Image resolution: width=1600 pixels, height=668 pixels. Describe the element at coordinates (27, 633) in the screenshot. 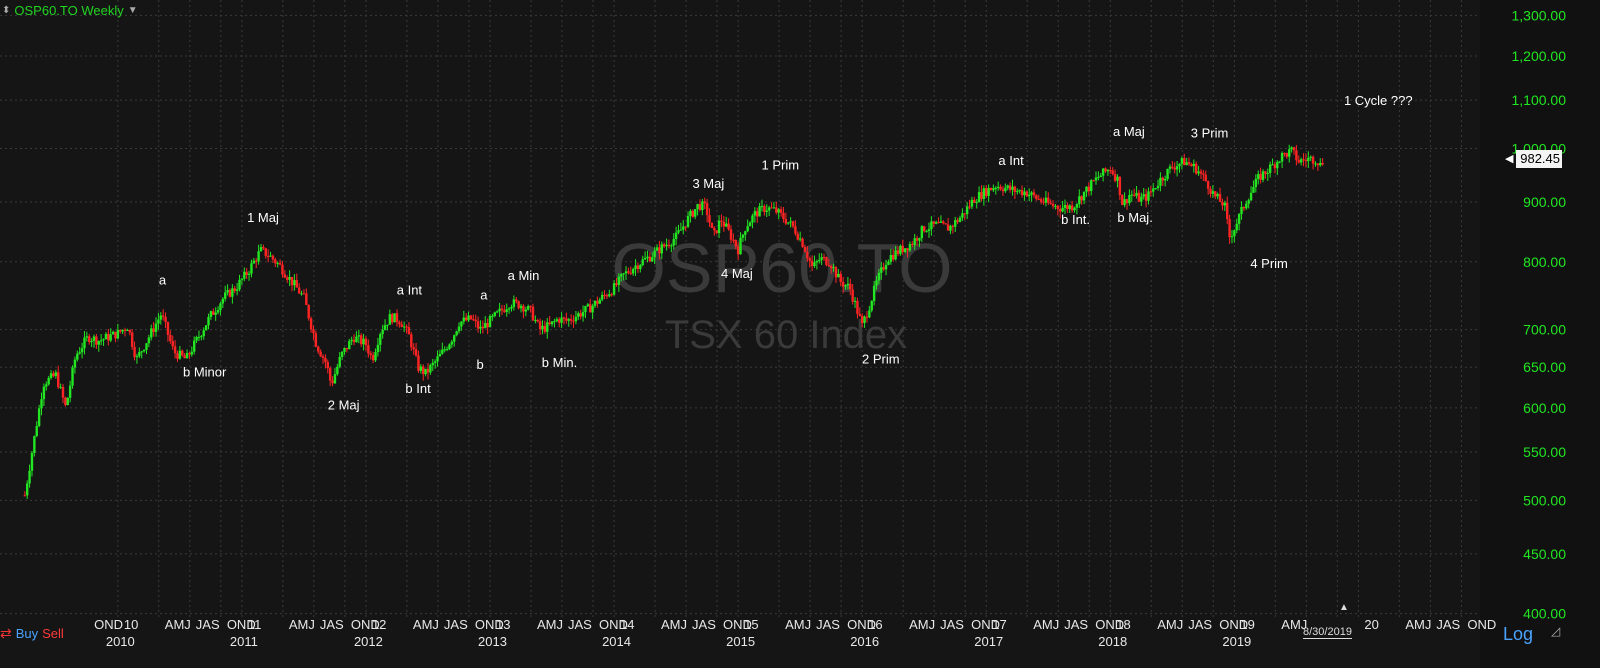

I see `buy-button: Buy` at that location.